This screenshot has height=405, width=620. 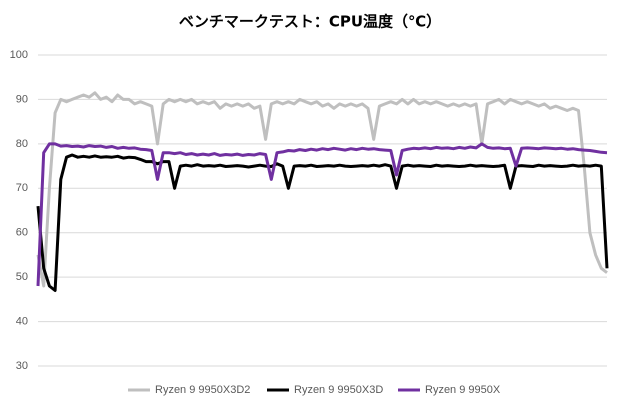 What do you see at coordinates (22, 99) in the screenshot?
I see `y-tick-label: 90` at bounding box center [22, 99].